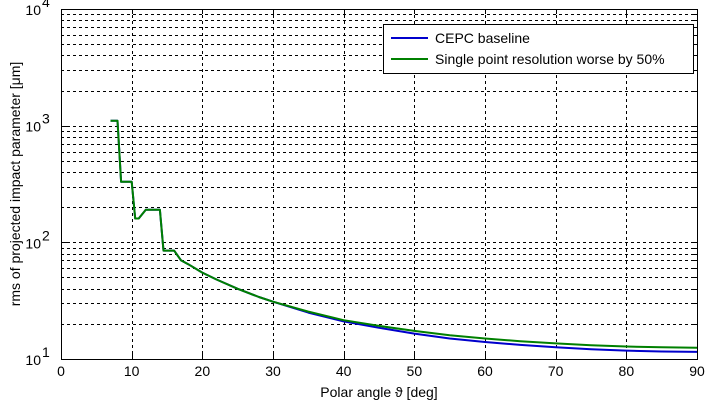 The height and width of the screenshot is (403, 715). Describe the element at coordinates (203, 371) in the screenshot. I see `x-tick-label: 20` at that location.